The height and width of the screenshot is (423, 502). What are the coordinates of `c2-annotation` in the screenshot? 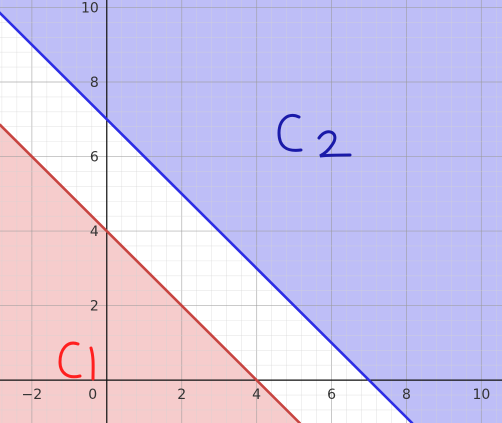 It's located at (290, 133).